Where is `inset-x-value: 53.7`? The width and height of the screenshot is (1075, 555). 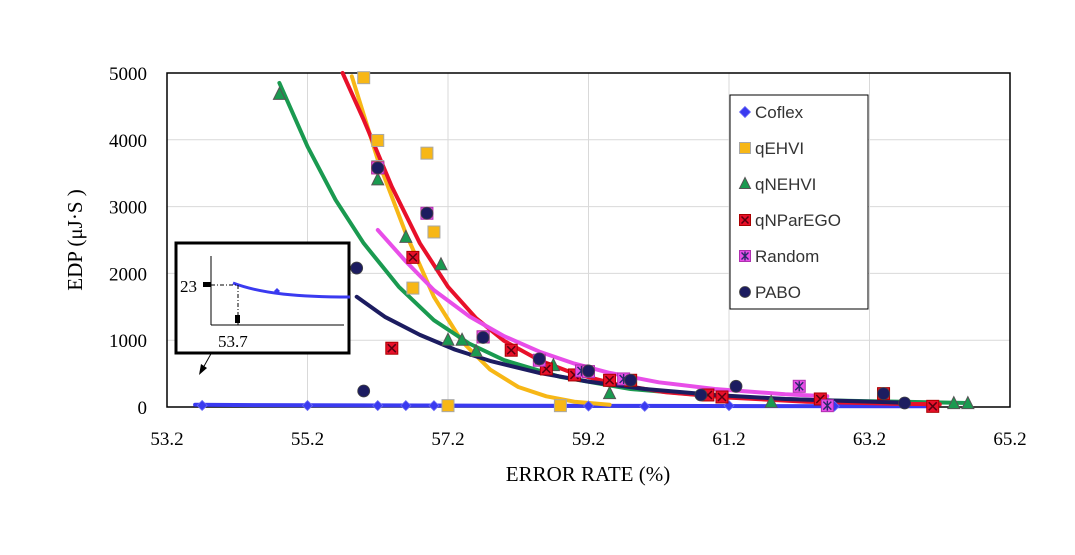 inset-x-value: 53.7 is located at coordinates (233, 341).